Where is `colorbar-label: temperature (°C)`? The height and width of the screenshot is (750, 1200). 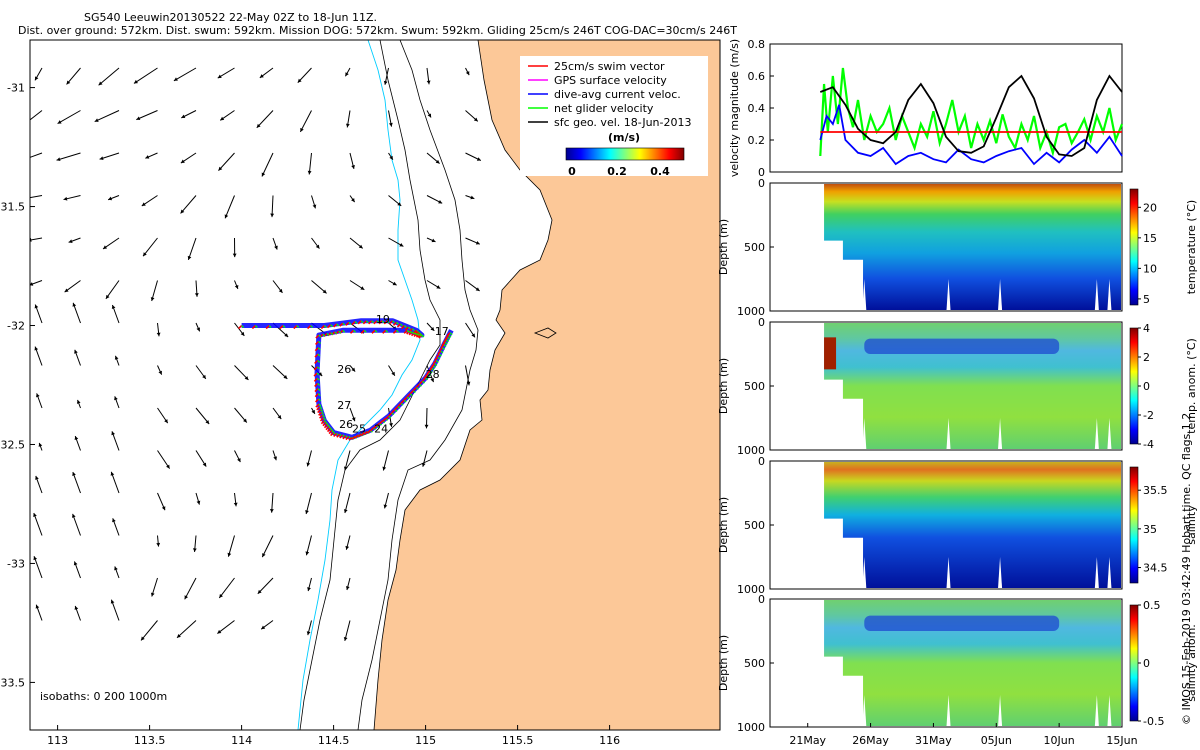
colorbar-label: temperature (°C) is located at coordinates (1191, 247).